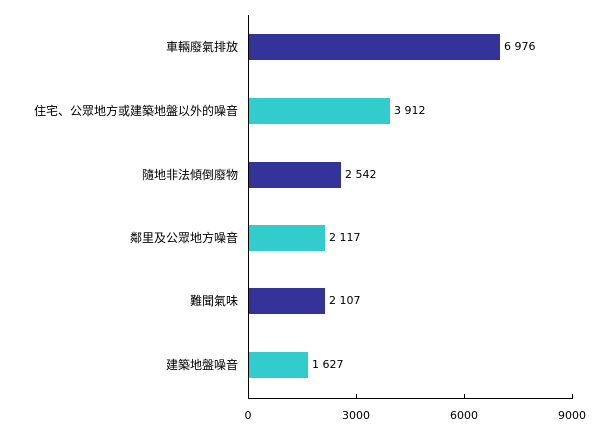 The width and height of the screenshot is (603, 443). I want to click on x-tick-label: 9000, so click(572, 415).